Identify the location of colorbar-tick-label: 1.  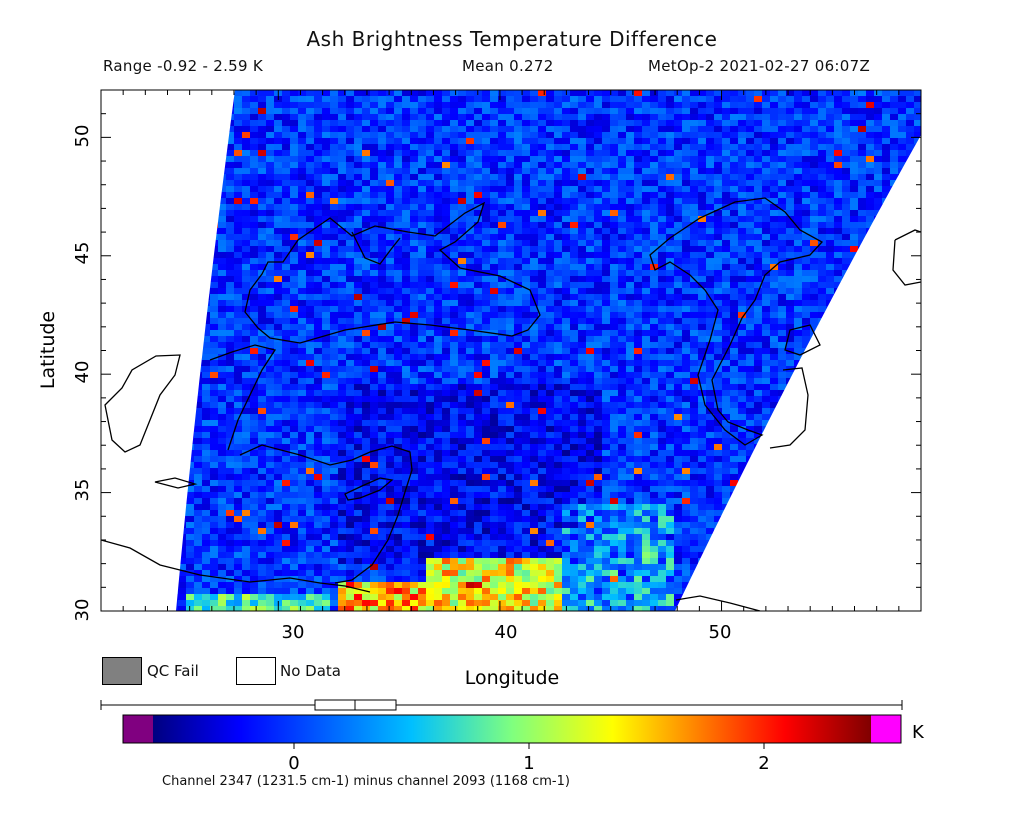
(528, 763).